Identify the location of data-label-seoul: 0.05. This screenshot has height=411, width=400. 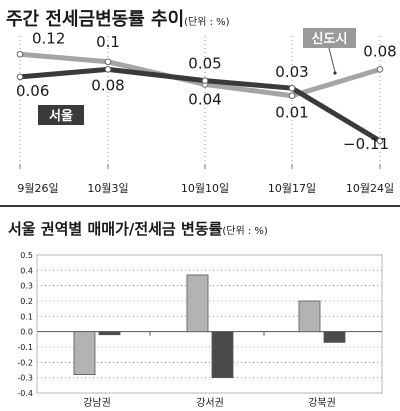
(204, 64).